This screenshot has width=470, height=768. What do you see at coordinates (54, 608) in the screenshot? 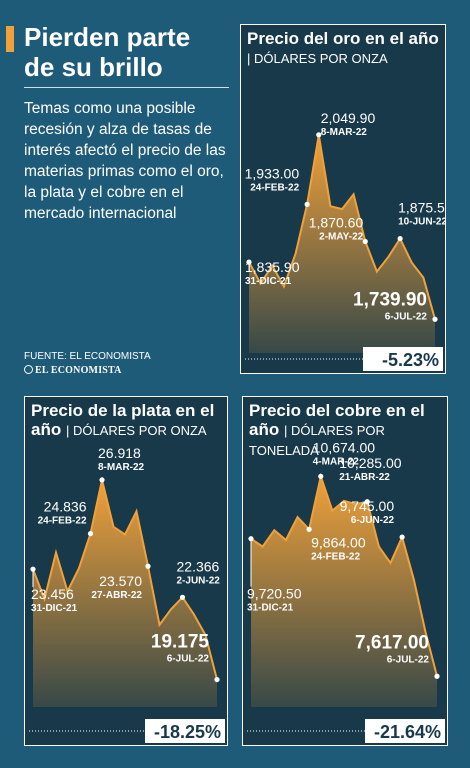
I see `silver-date-label: 31-DIC-21` at bounding box center [54, 608].